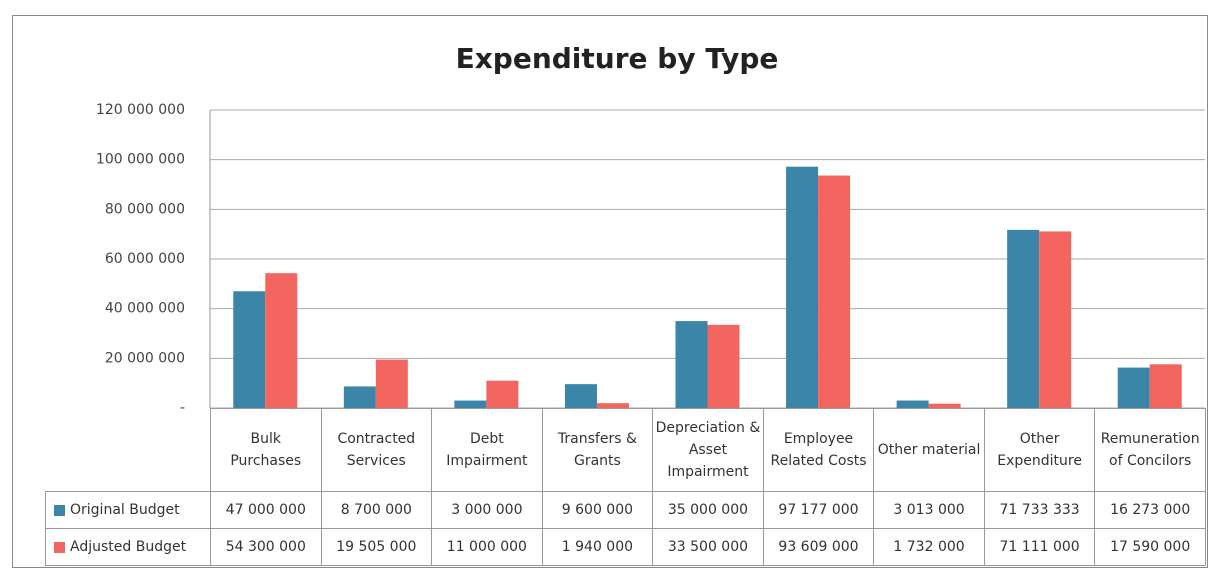 The height and width of the screenshot is (574, 1220). Describe the element at coordinates (125, 510) in the screenshot. I see `legend-label: Original Budget` at that location.